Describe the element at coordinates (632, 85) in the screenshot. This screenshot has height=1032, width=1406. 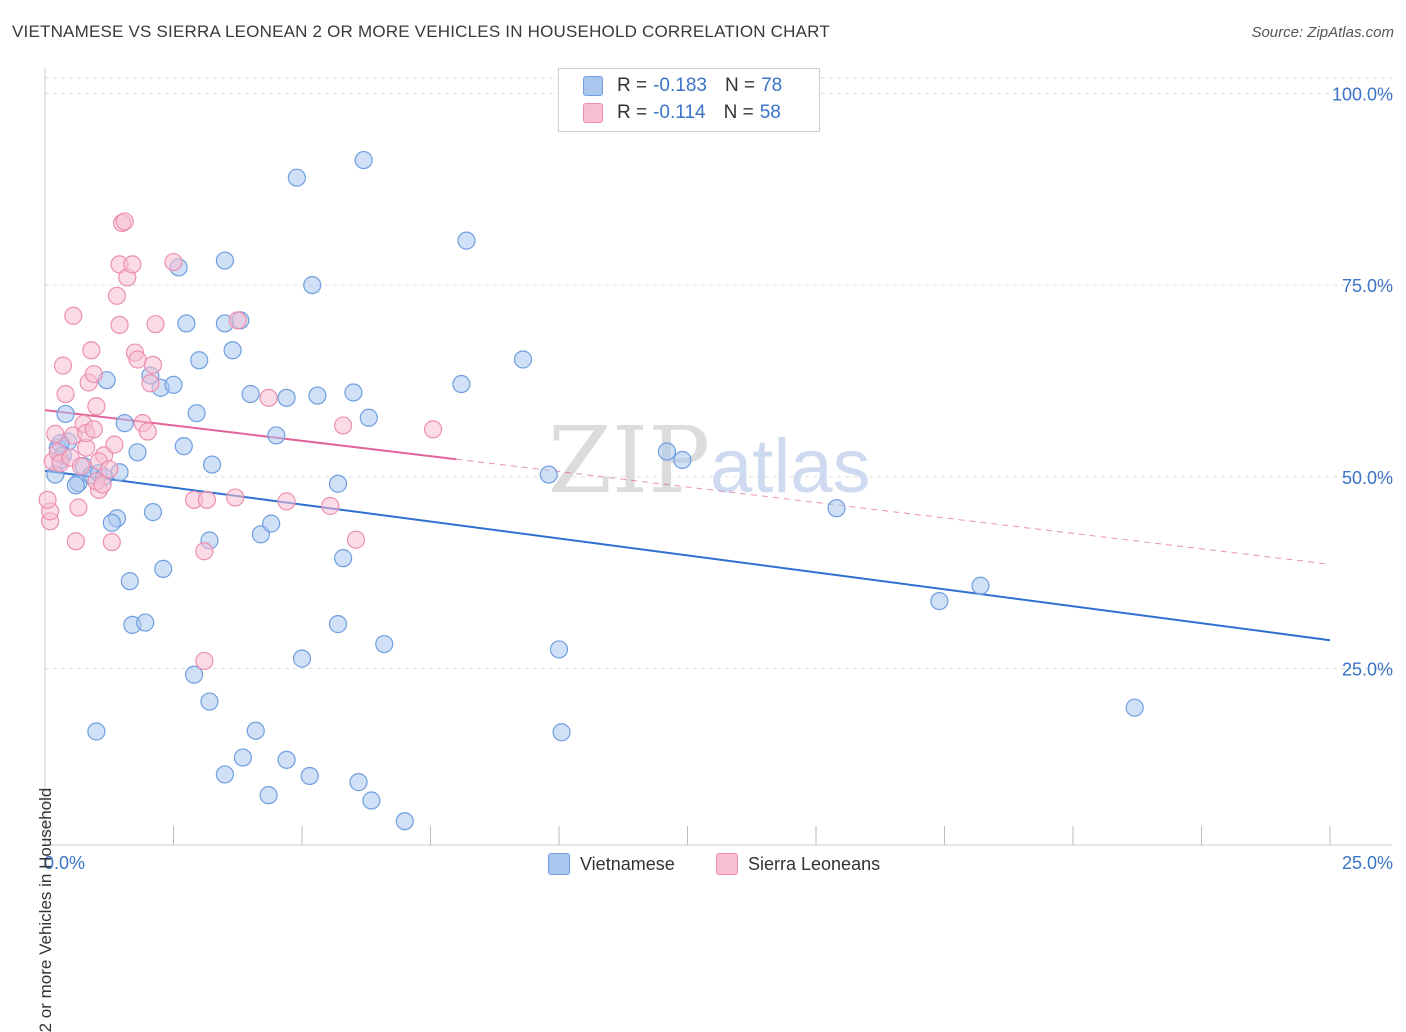
I see `legend-r-label: R =` at that location.